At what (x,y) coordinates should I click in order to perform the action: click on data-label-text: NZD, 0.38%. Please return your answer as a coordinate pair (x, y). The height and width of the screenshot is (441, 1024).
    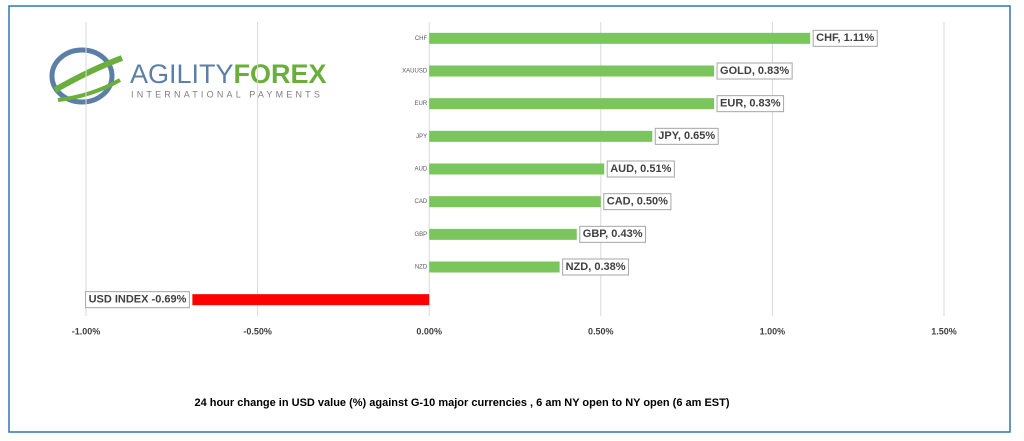
    Looking at the image, I should click on (596, 267).